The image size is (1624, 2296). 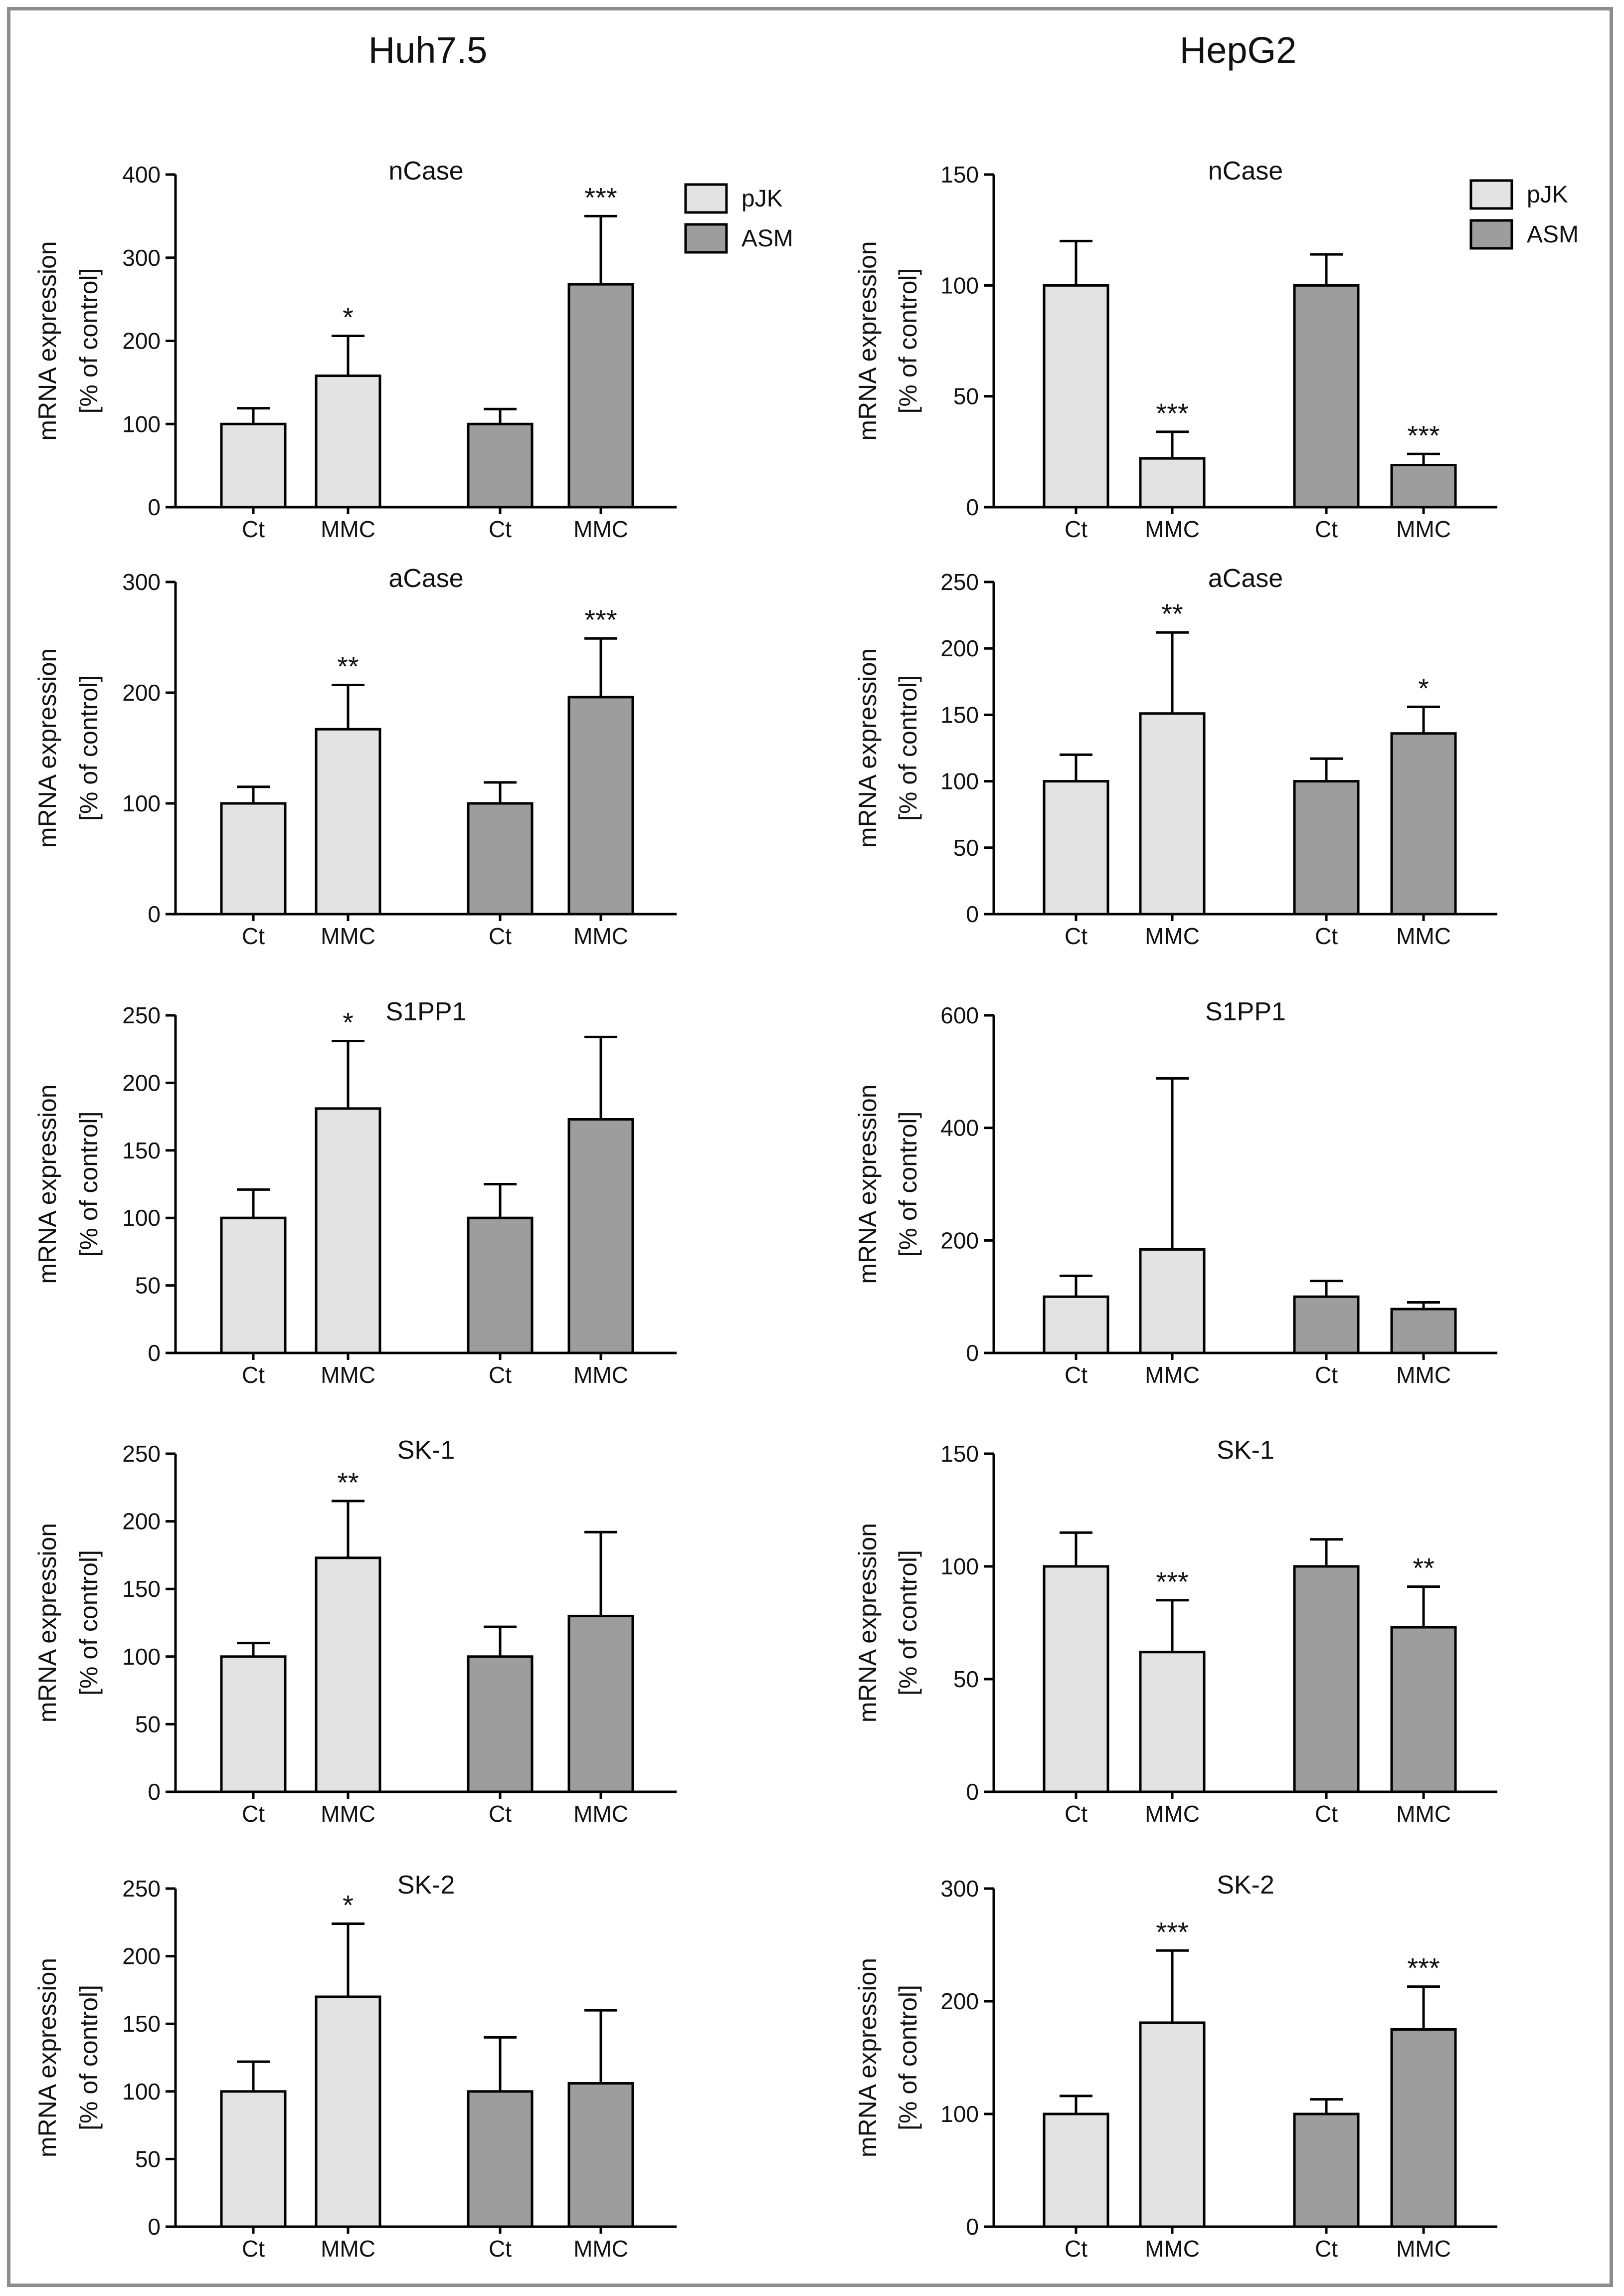 What do you see at coordinates (426, 1451) in the screenshot?
I see `chart-title: SK-1` at bounding box center [426, 1451].